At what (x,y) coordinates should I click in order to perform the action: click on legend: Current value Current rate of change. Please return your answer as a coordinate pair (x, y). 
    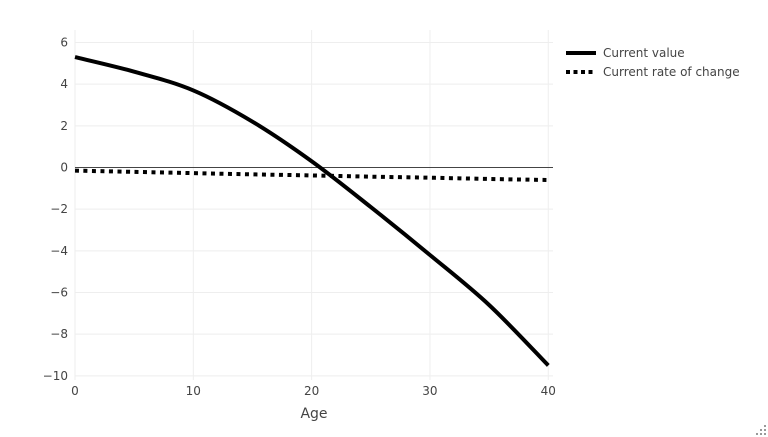
    Looking at the image, I should click on (652, 62).